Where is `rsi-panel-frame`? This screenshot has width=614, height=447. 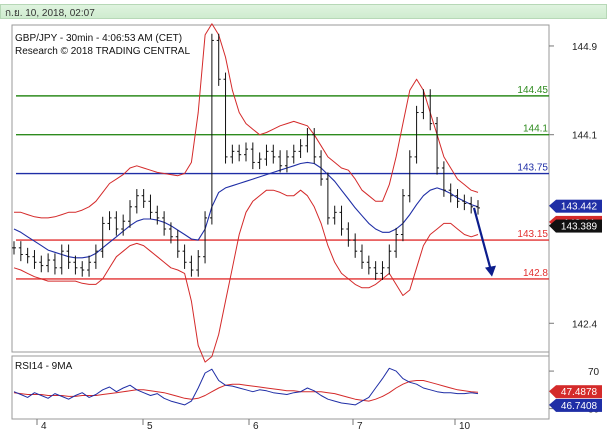 rsi-panel-frame is located at coordinates (280, 387).